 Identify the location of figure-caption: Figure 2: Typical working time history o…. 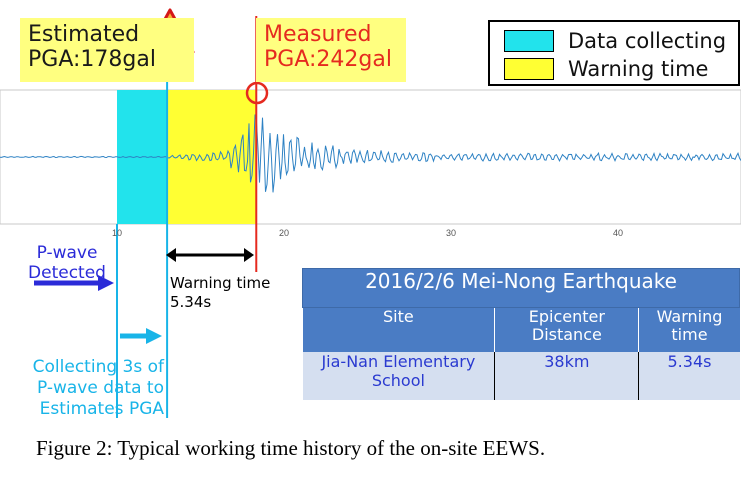
(291, 448).